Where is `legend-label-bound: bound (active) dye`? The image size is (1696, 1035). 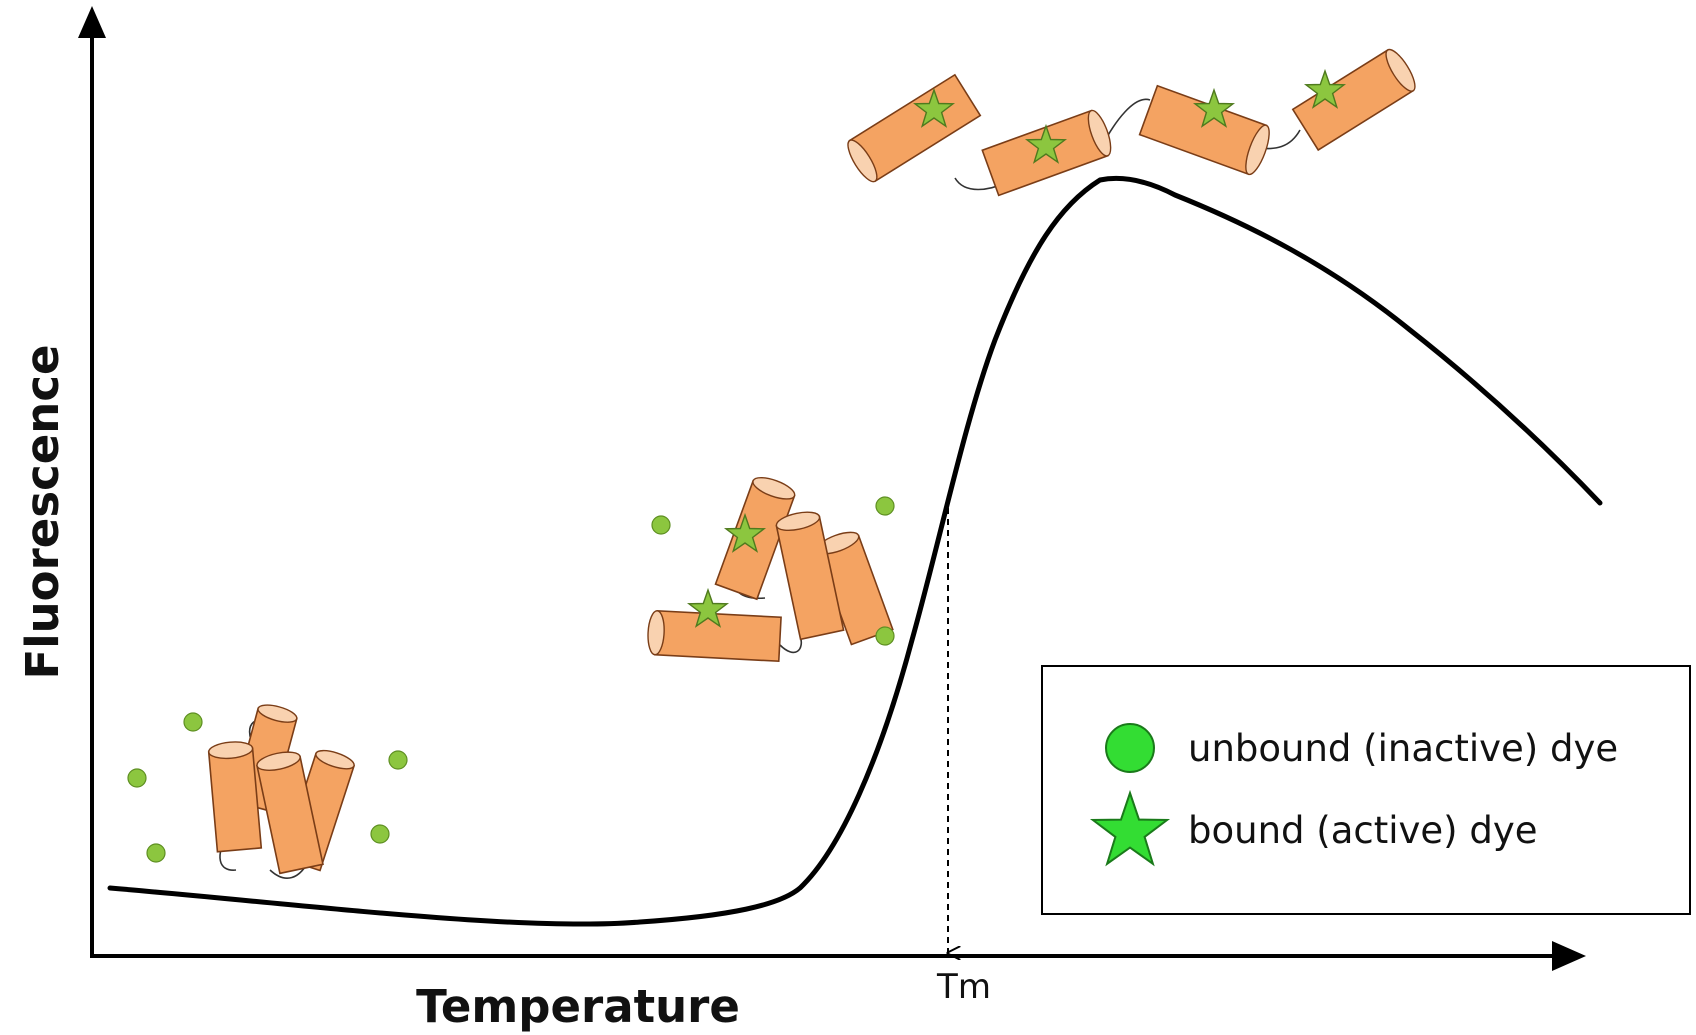
legend-label-bound: bound (active) dye is located at coordinates (1363, 830).